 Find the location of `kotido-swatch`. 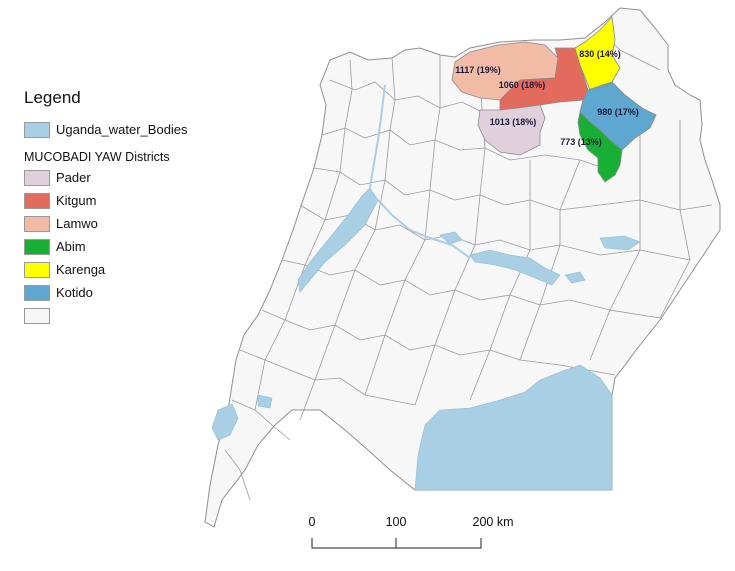

kotido-swatch is located at coordinates (37, 293).